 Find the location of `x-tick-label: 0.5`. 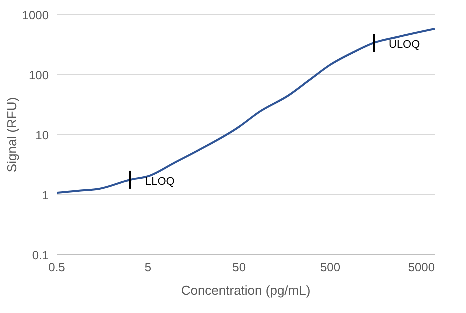

x-tick-label: 0.5 is located at coordinates (57, 267).